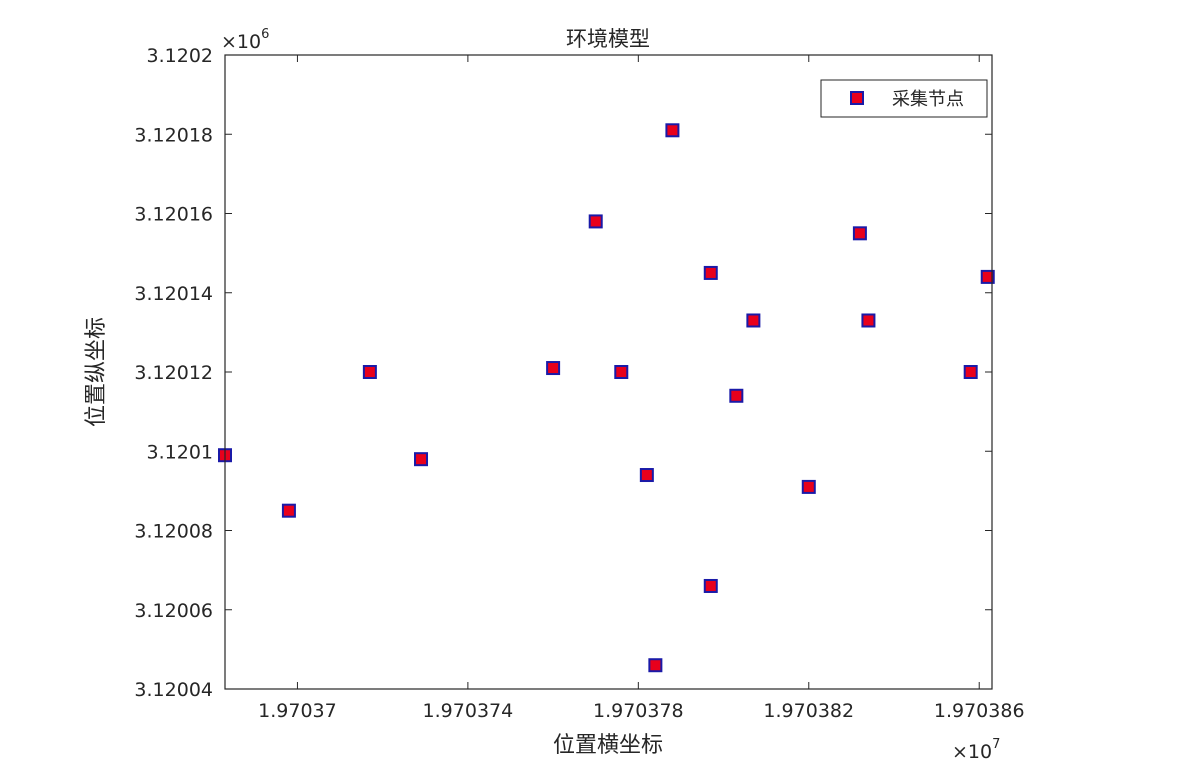 Image resolution: width=1177 pixels, height=781 pixels. Describe the element at coordinates (297, 711) in the screenshot. I see `x-tick-label: 1.97037` at that location.